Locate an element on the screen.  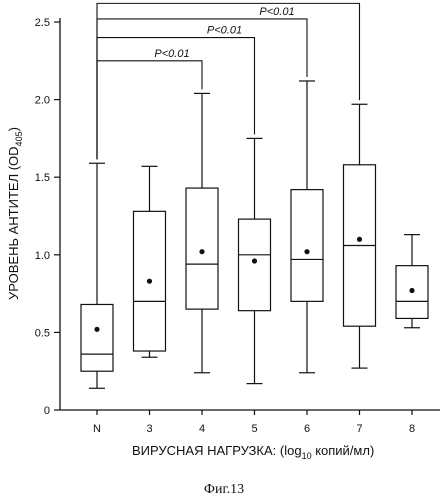
figure-caption: Фиг.13 is located at coordinates (224, 489).